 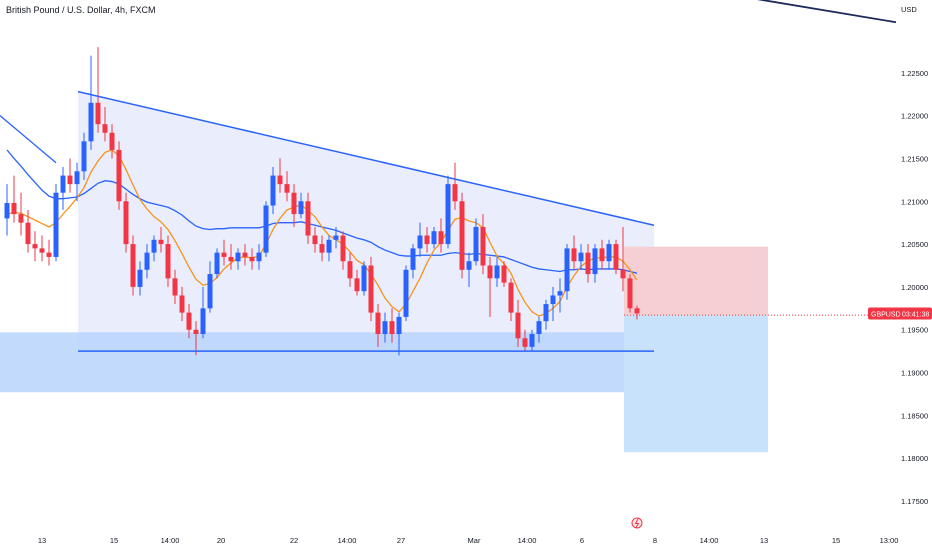 I want to click on y-tick-label: 1.21500, so click(x=914, y=158).